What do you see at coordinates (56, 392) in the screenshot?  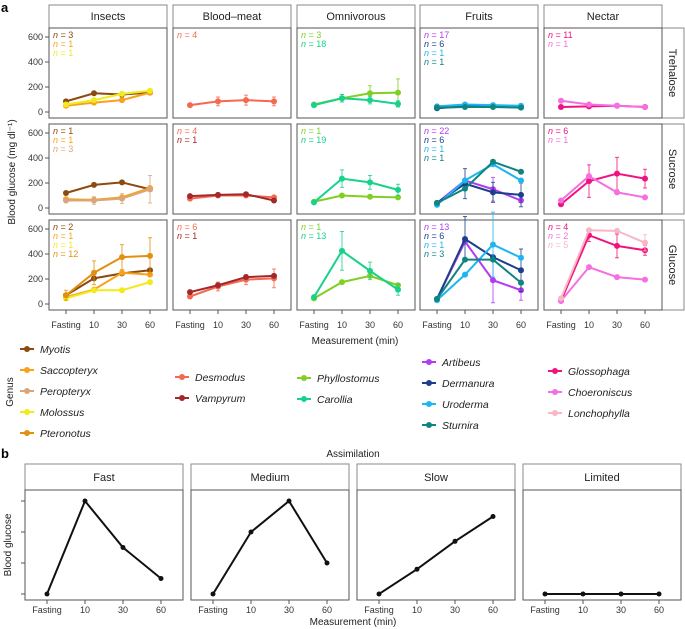 I see `legend-item-peropteryx: Peropteryx` at bounding box center [56, 392].